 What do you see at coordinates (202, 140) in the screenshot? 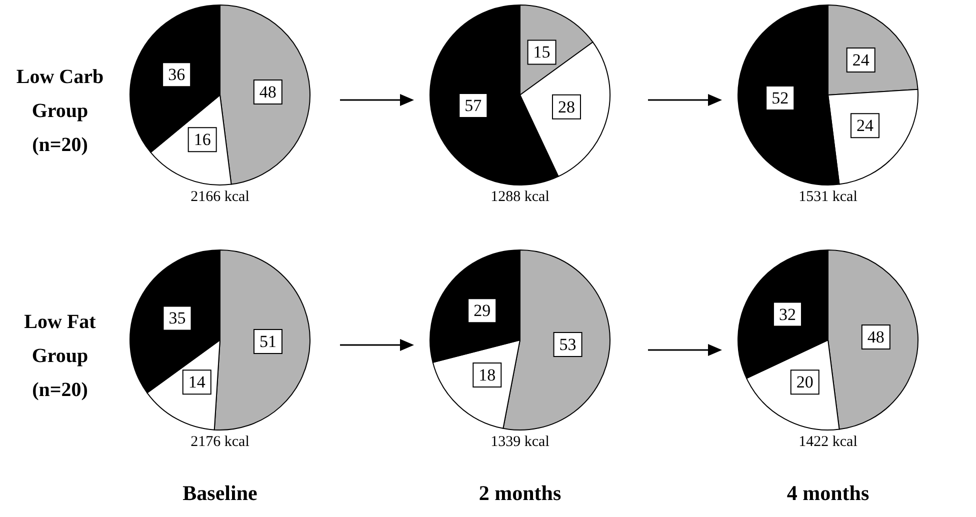
I see `data-label: 16` at bounding box center [202, 140].